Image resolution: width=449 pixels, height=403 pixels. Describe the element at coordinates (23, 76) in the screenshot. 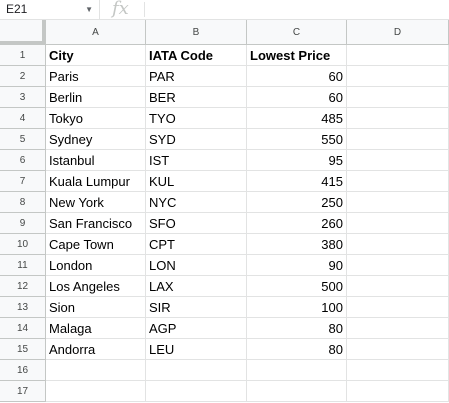

I see `row-header: 2` at that location.